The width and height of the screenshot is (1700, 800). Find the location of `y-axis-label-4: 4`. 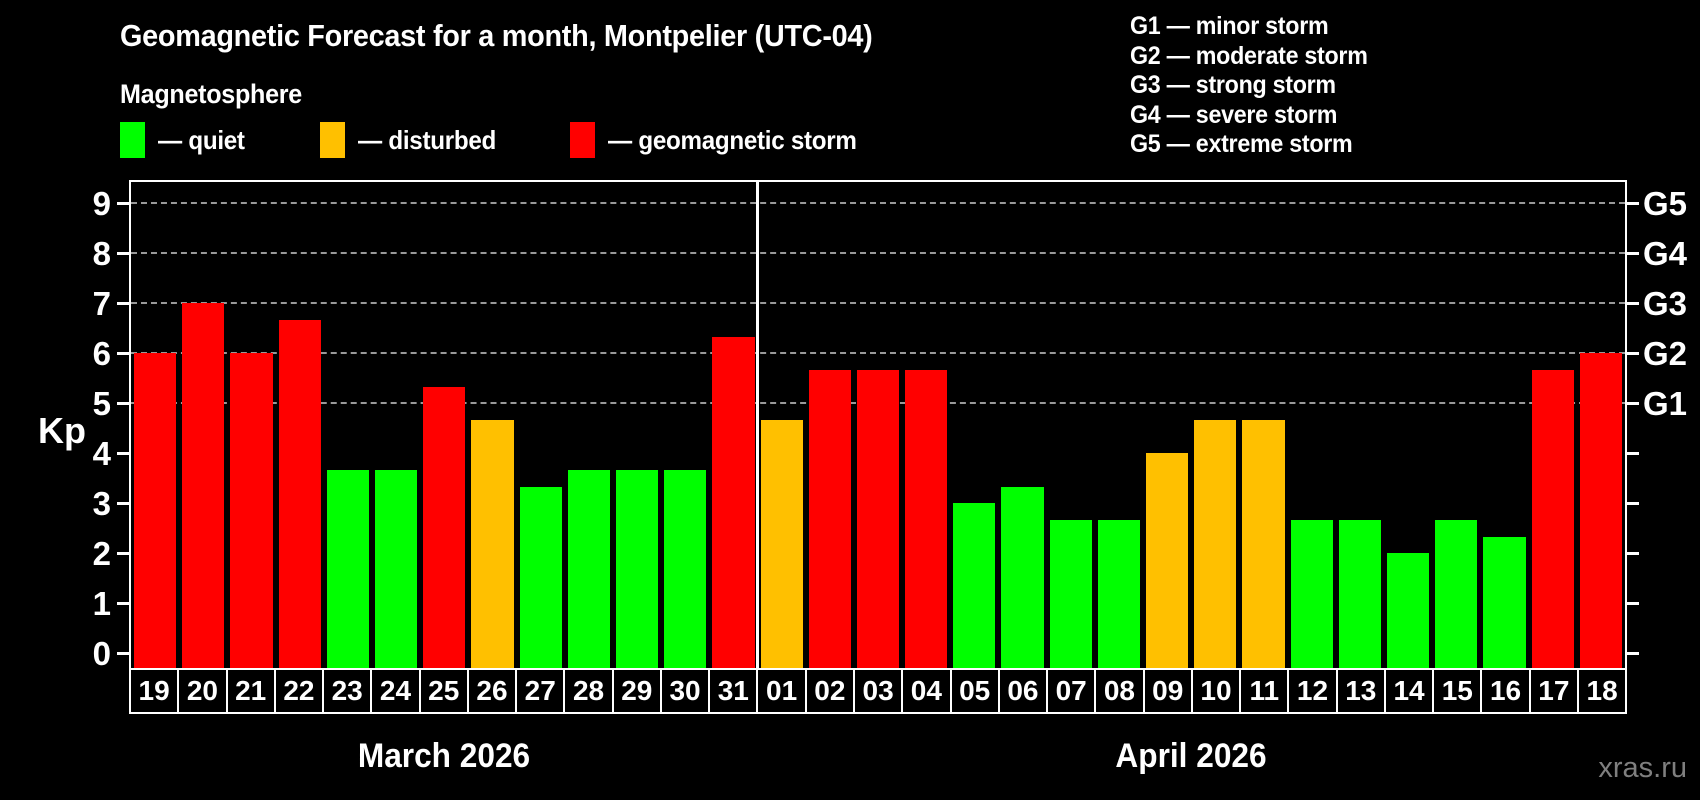

y-axis-label-4: 4 is located at coordinates (101, 453).